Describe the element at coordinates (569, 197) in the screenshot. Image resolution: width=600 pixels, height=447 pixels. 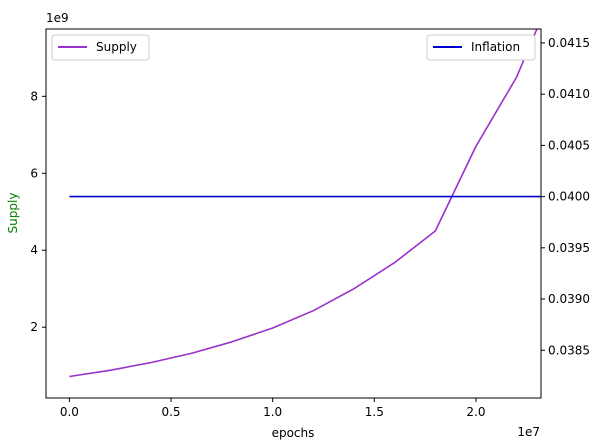
I see `y-right-tick-label: 0.0400` at that location.